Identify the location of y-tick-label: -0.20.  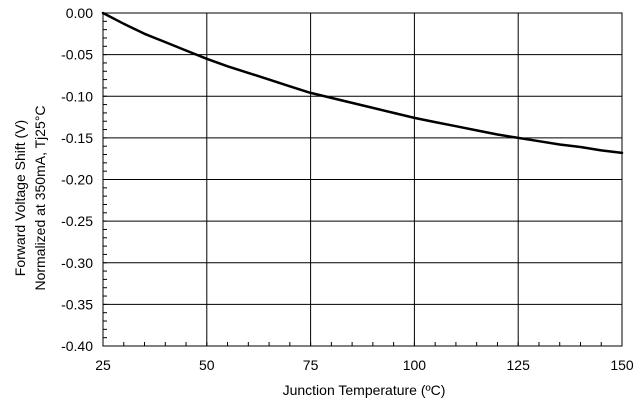
(77, 180).